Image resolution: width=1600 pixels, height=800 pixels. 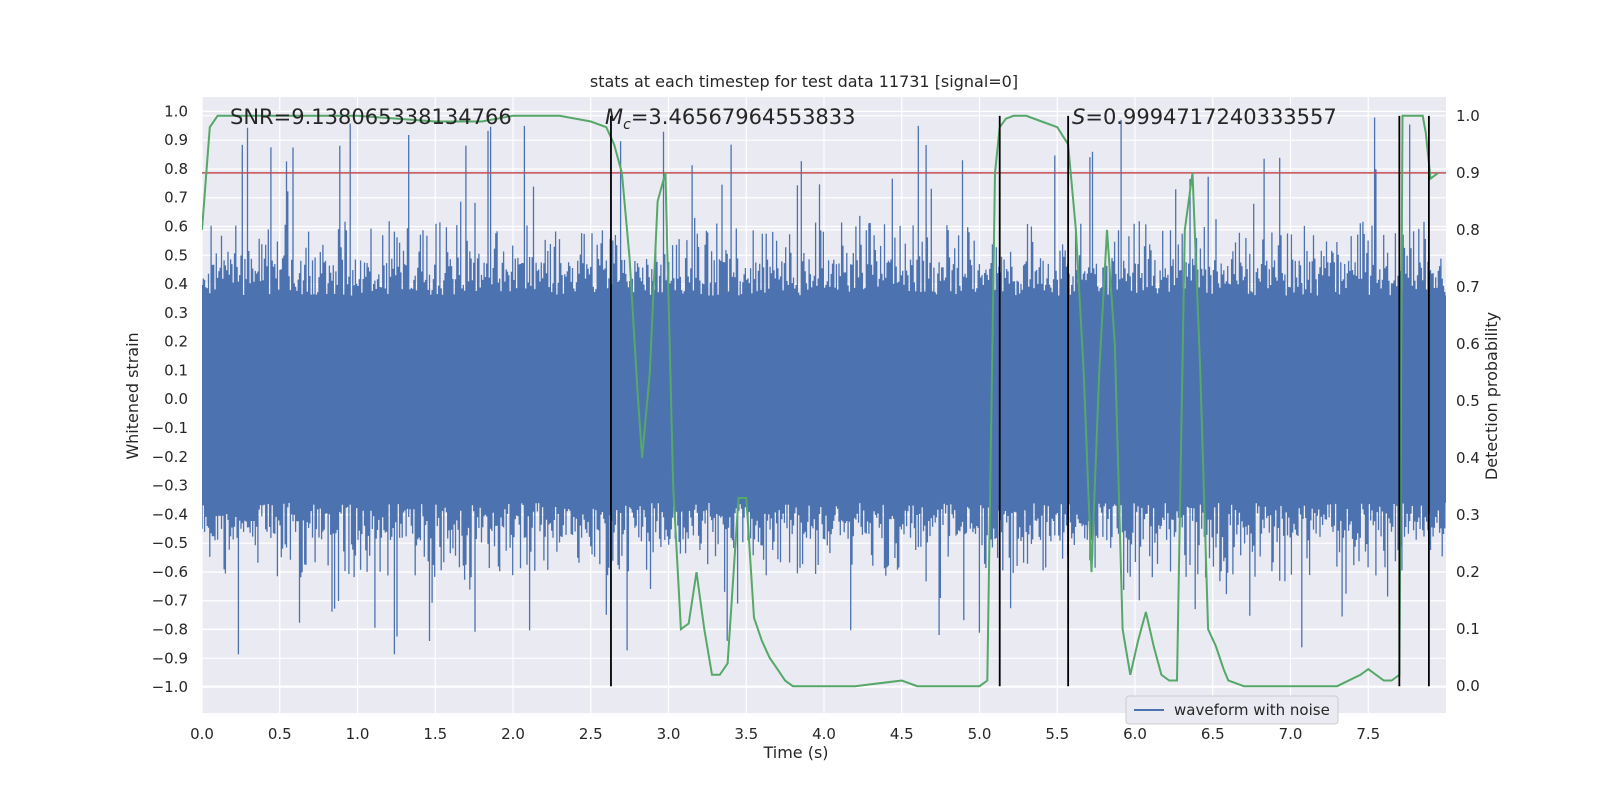 What do you see at coordinates (435, 734) in the screenshot?
I see `x-tick-label: 1.5` at bounding box center [435, 734].